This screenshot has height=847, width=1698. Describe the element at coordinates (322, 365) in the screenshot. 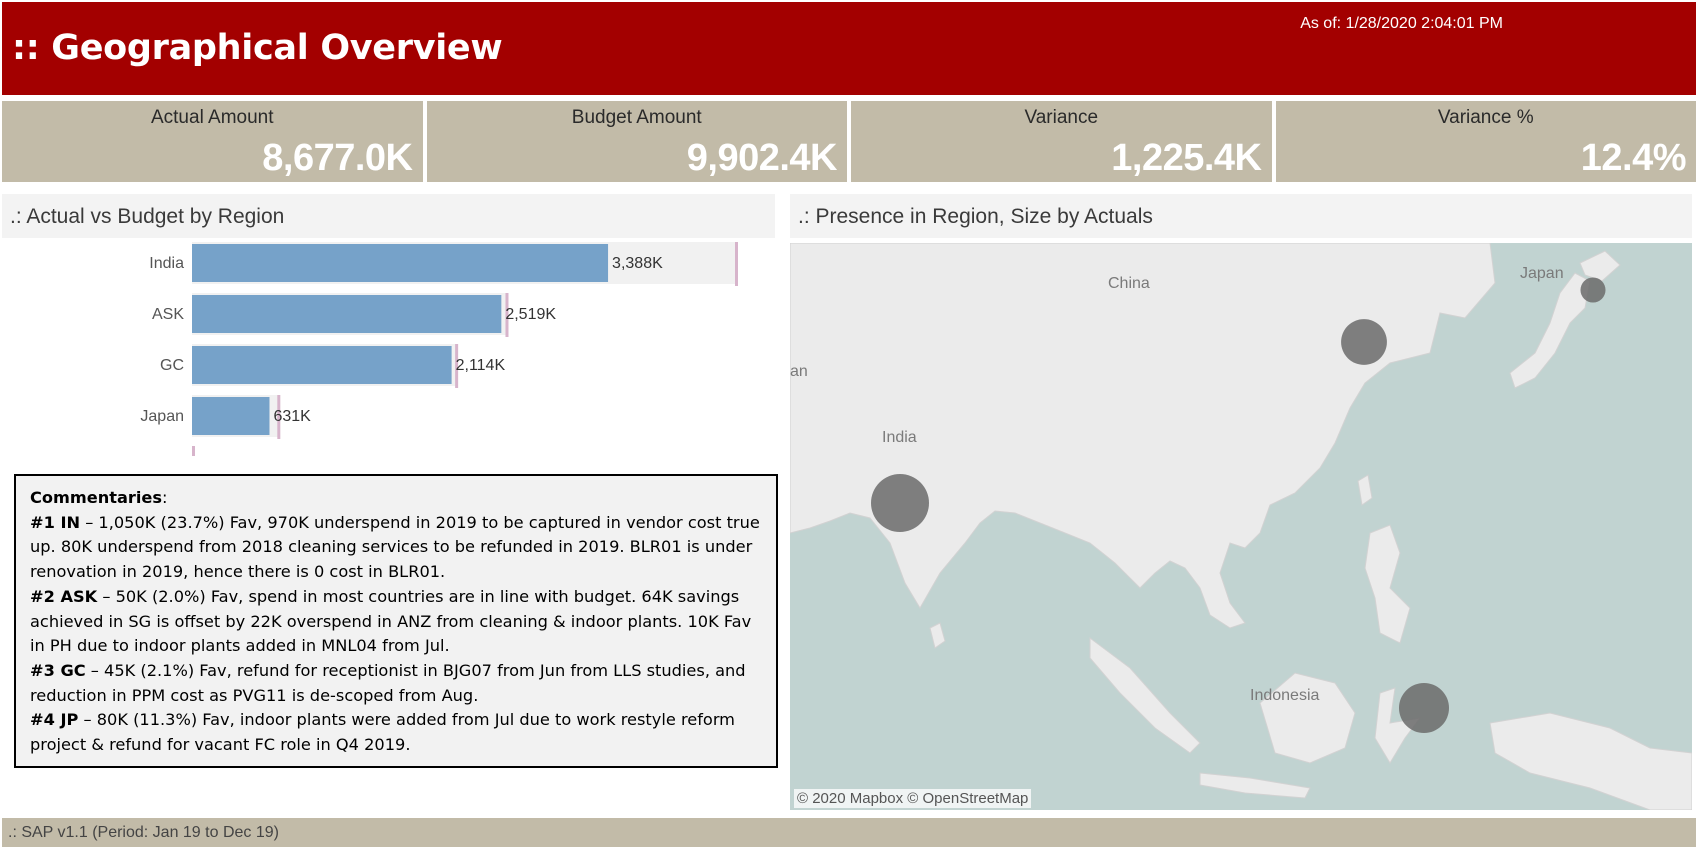

I see `bar-gc` at that location.